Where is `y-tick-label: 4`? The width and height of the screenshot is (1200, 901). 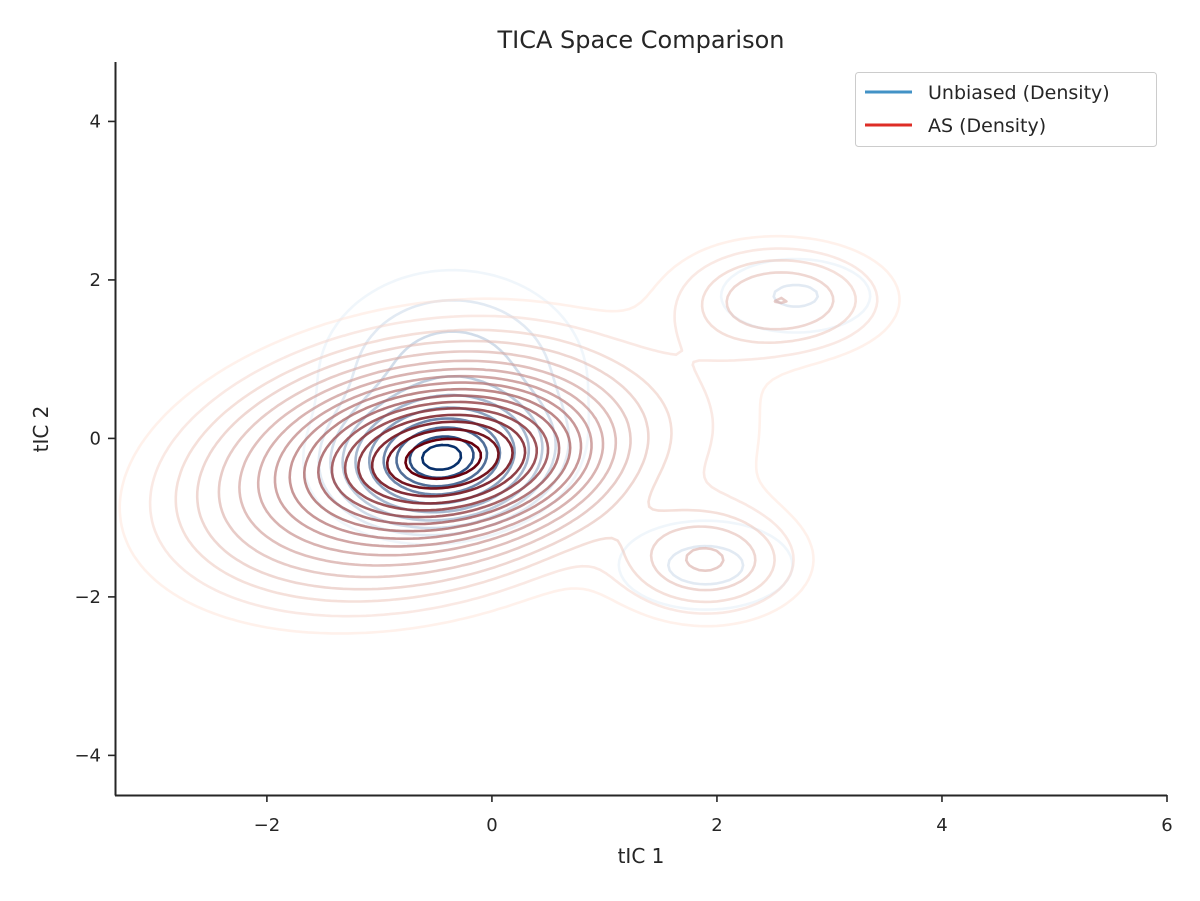 y-tick-label: 4 is located at coordinates (95, 121).